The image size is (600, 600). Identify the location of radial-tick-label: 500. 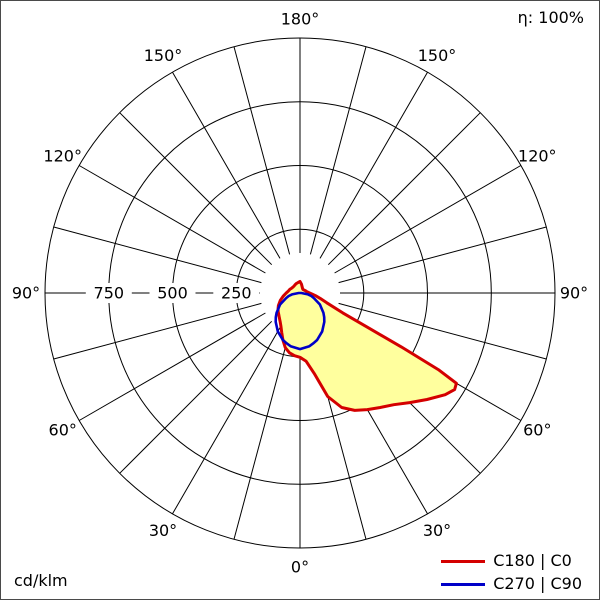
(172, 293).